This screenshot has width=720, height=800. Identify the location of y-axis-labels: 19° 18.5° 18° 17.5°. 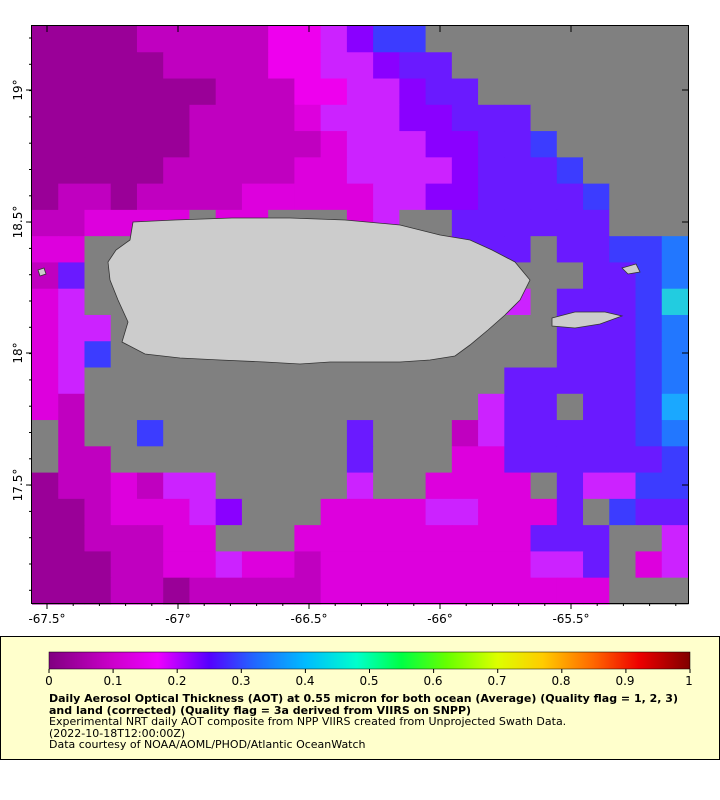
(18, 290).